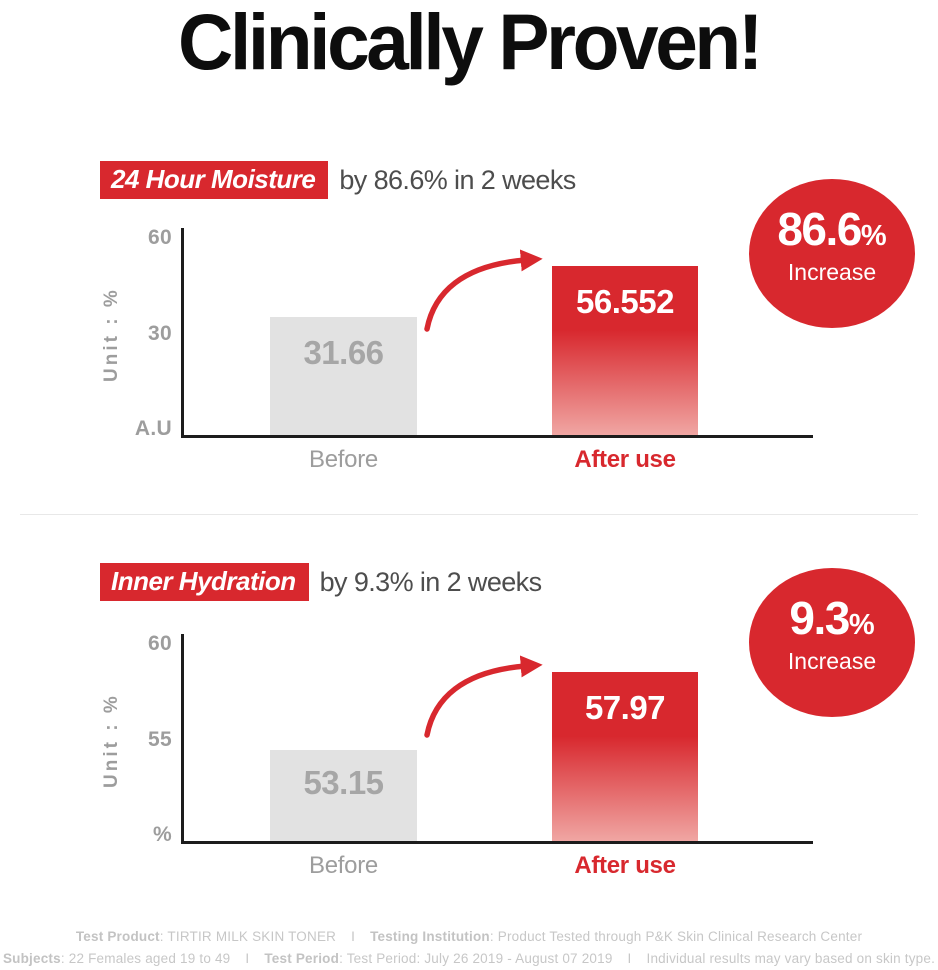 This screenshot has width=938, height=970. What do you see at coordinates (204, 582) in the screenshot?
I see `chart-tag: Inner Hydration` at bounding box center [204, 582].